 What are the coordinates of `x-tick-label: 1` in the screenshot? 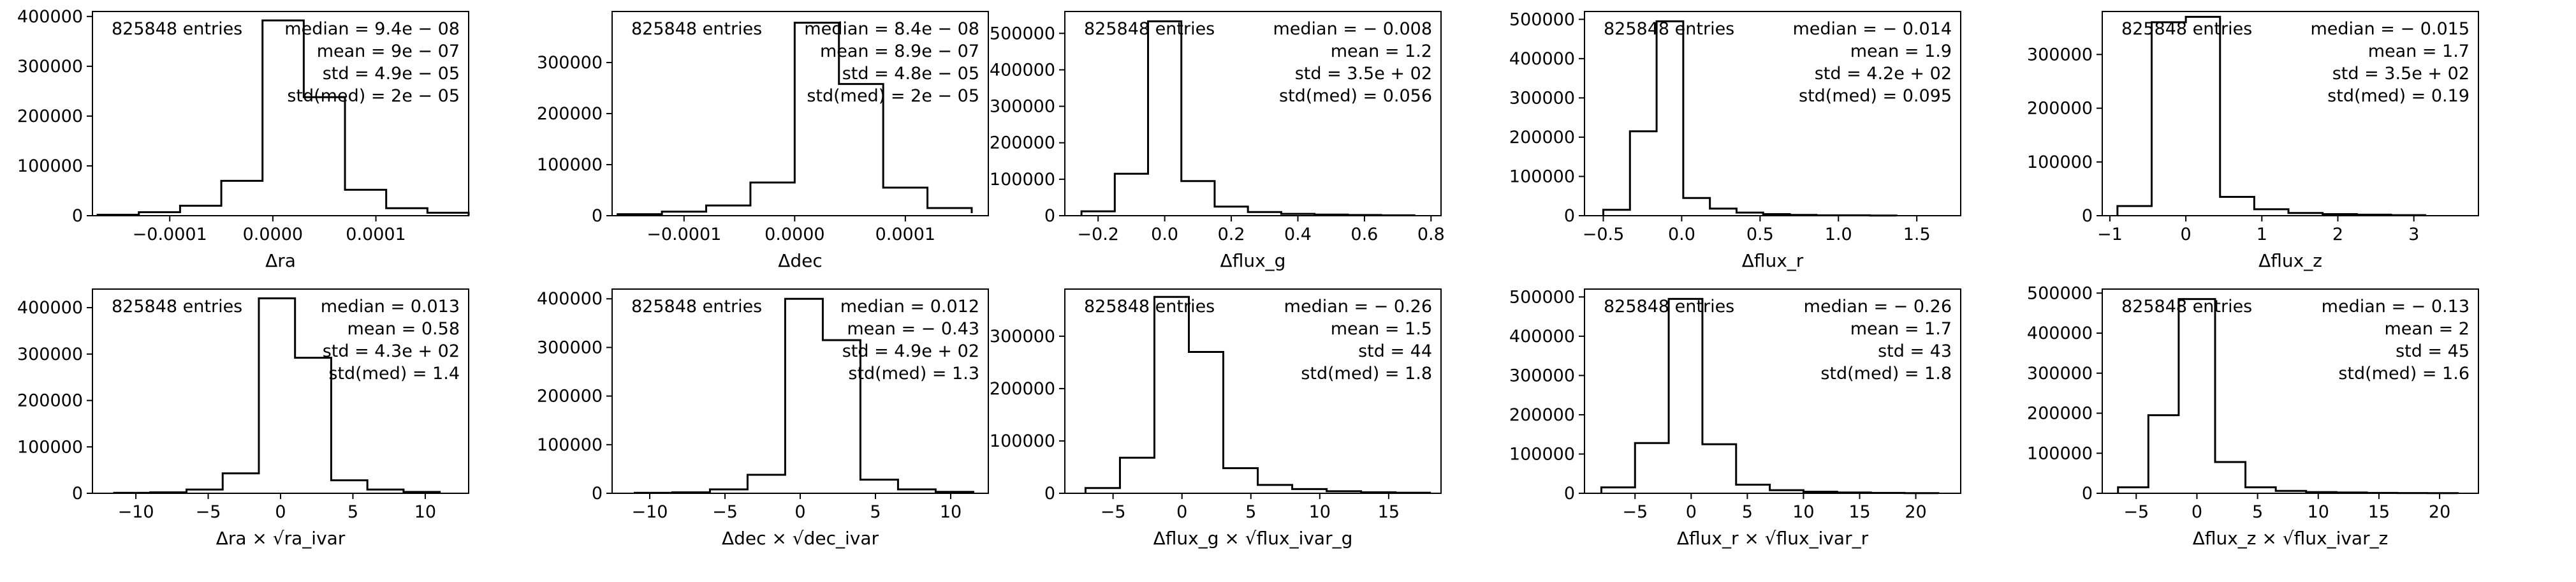 It's located at (2262, 234).